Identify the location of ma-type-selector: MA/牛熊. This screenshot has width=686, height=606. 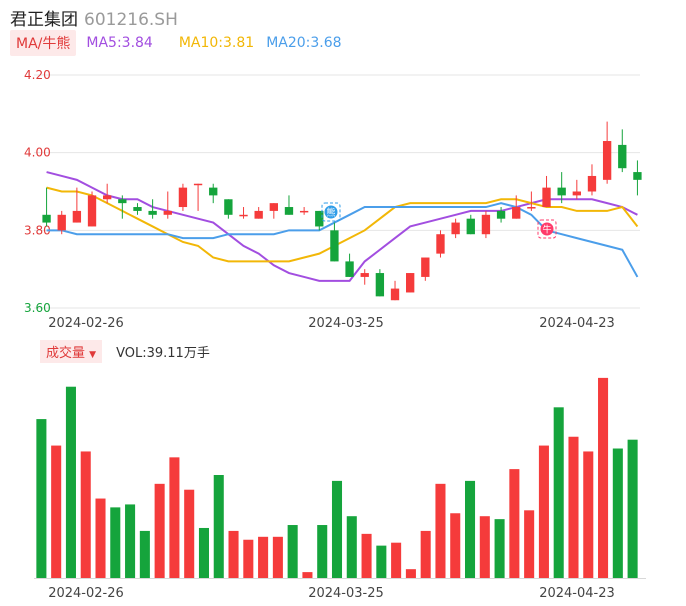
(43, 43).